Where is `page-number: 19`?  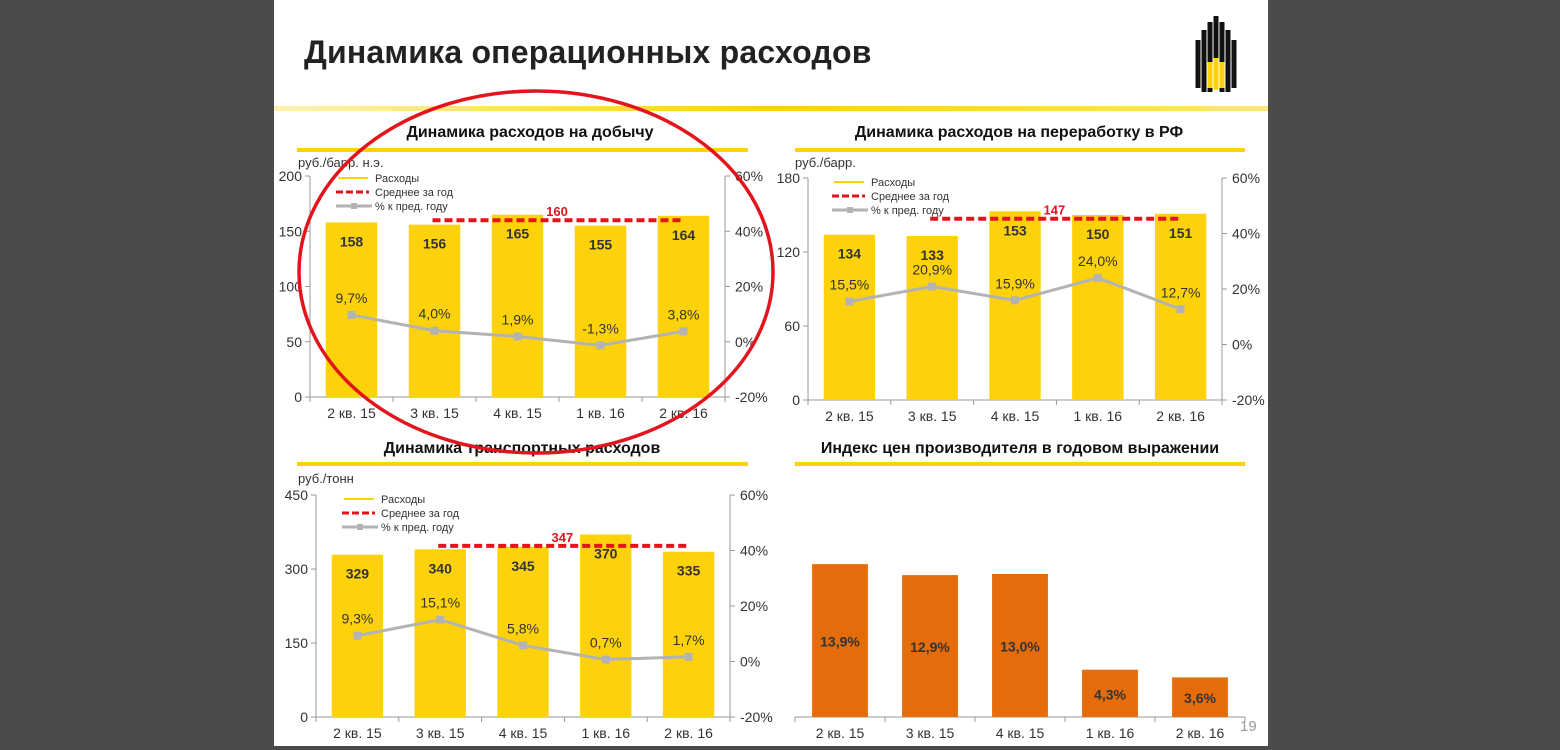
page-number: 19 is located at coordinates (1248, 726).